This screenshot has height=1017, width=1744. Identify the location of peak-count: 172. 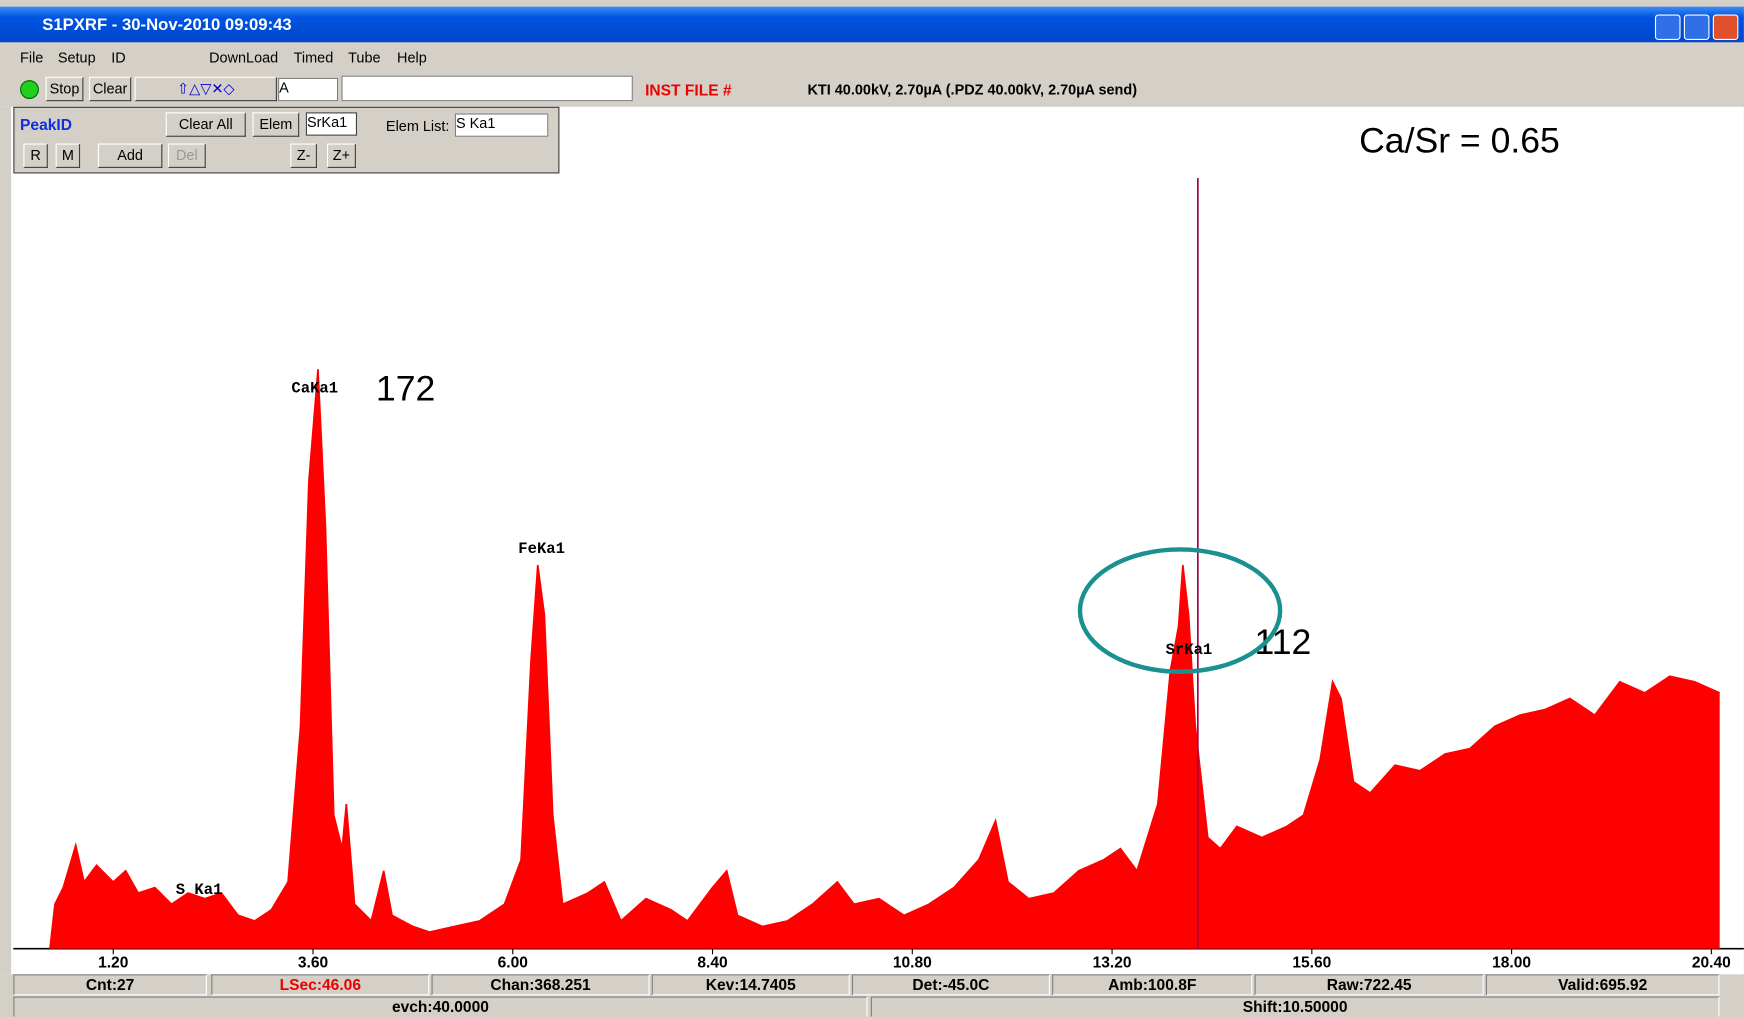
(405, 388).